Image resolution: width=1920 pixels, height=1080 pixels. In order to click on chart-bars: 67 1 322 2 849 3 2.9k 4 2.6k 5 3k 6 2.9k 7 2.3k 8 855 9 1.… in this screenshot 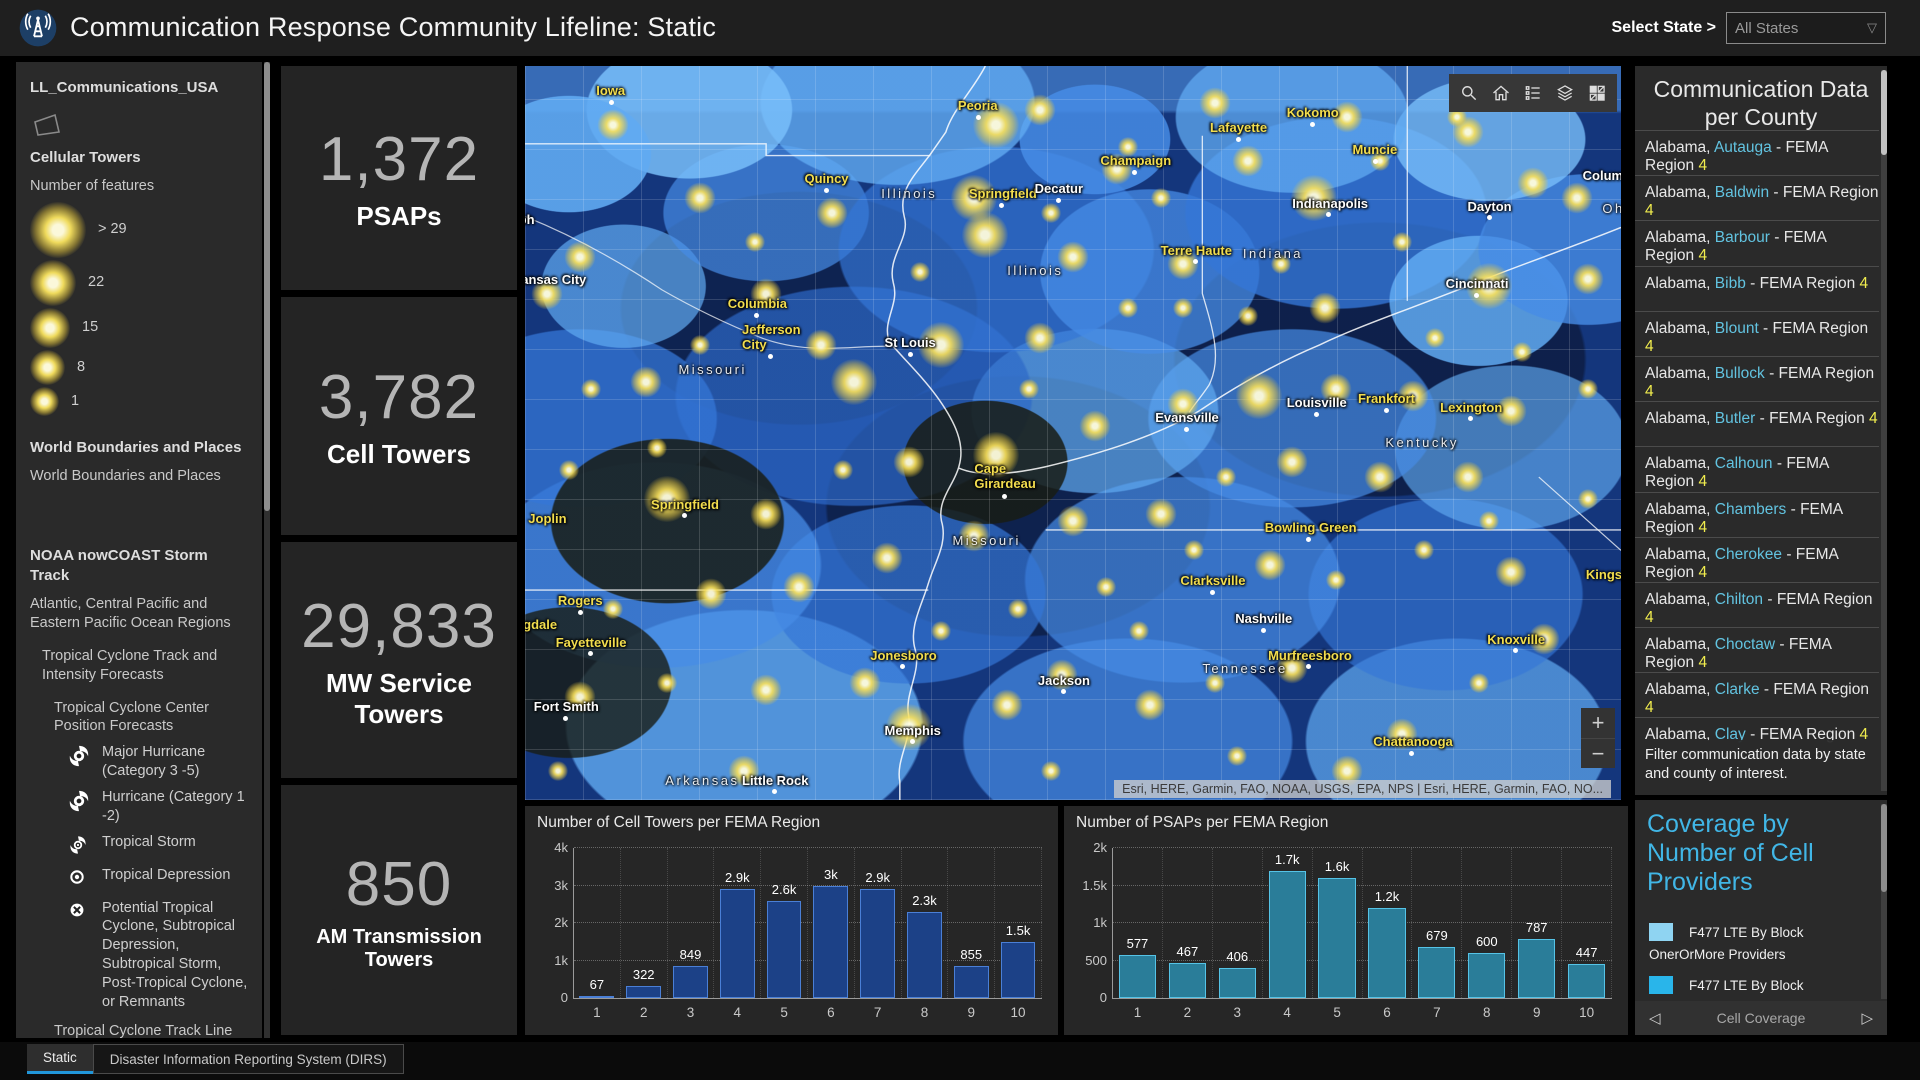, I will do `click(808, 934)`.